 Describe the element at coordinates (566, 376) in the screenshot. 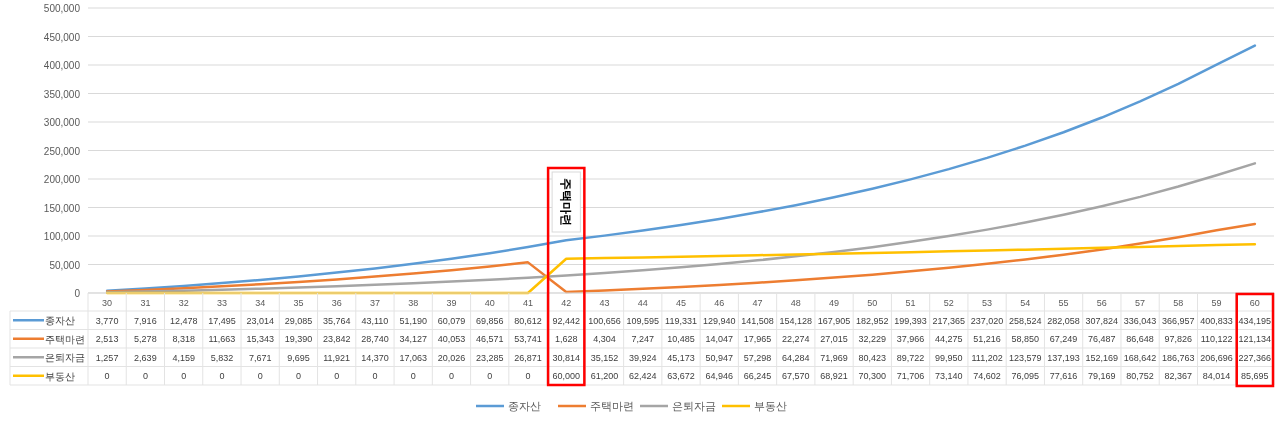

I see `data-label: 60,000` at that location.